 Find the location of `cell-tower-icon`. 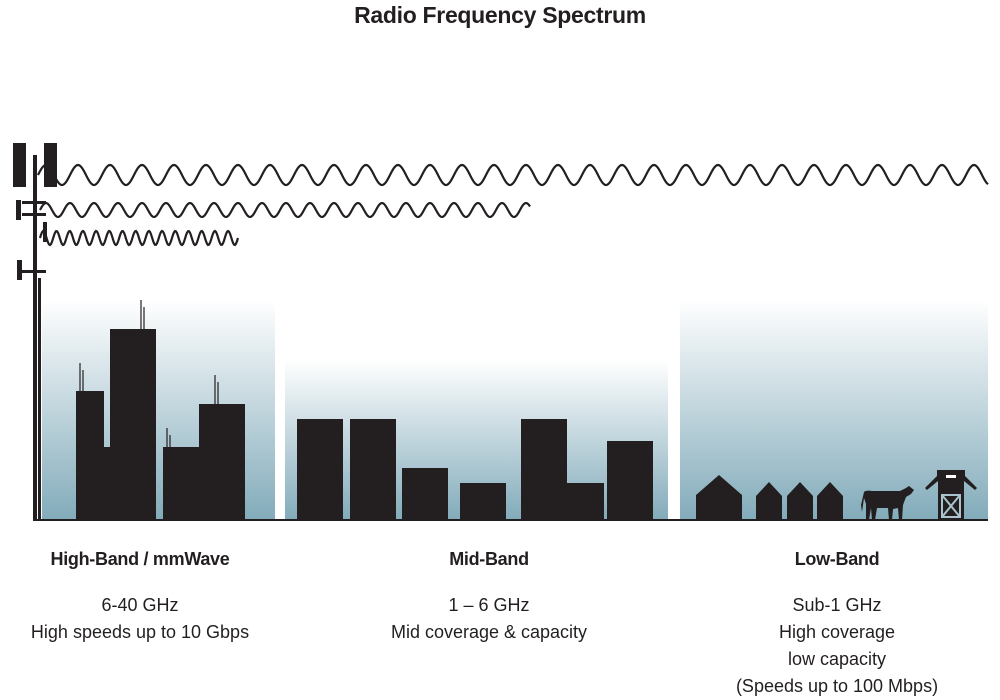

cell-tower-icon is located at coordinates (35, 331).